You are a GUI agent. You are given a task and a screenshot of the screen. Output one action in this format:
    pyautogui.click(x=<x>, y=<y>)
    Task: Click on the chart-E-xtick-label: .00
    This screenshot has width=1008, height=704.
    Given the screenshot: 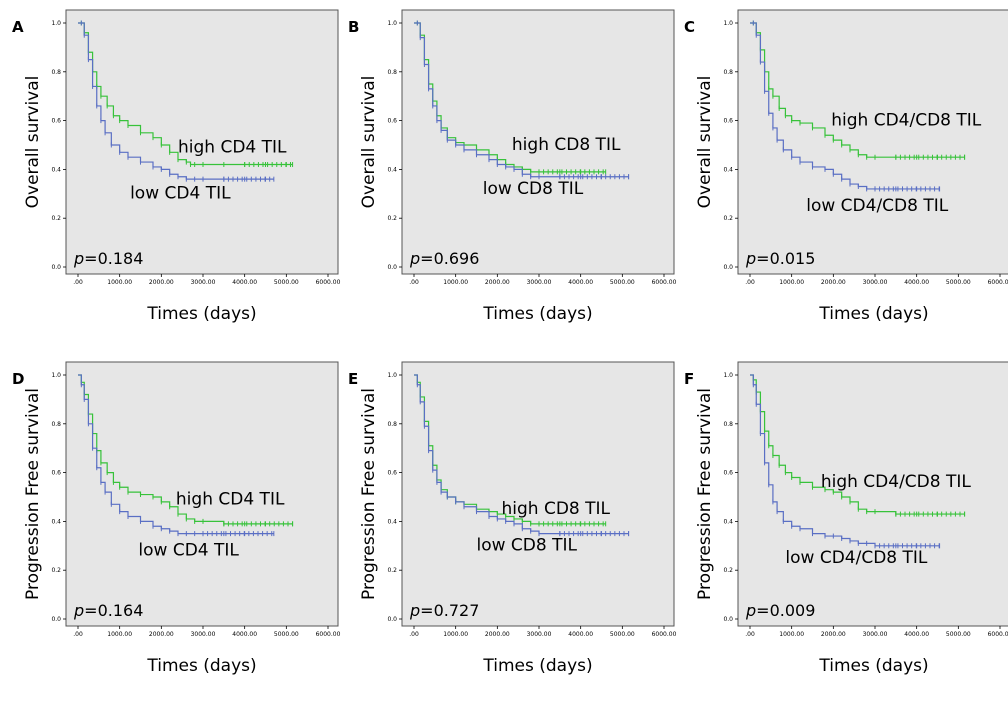 What is the action you would take?
    pyautogui.click(x=414, y=634)
    